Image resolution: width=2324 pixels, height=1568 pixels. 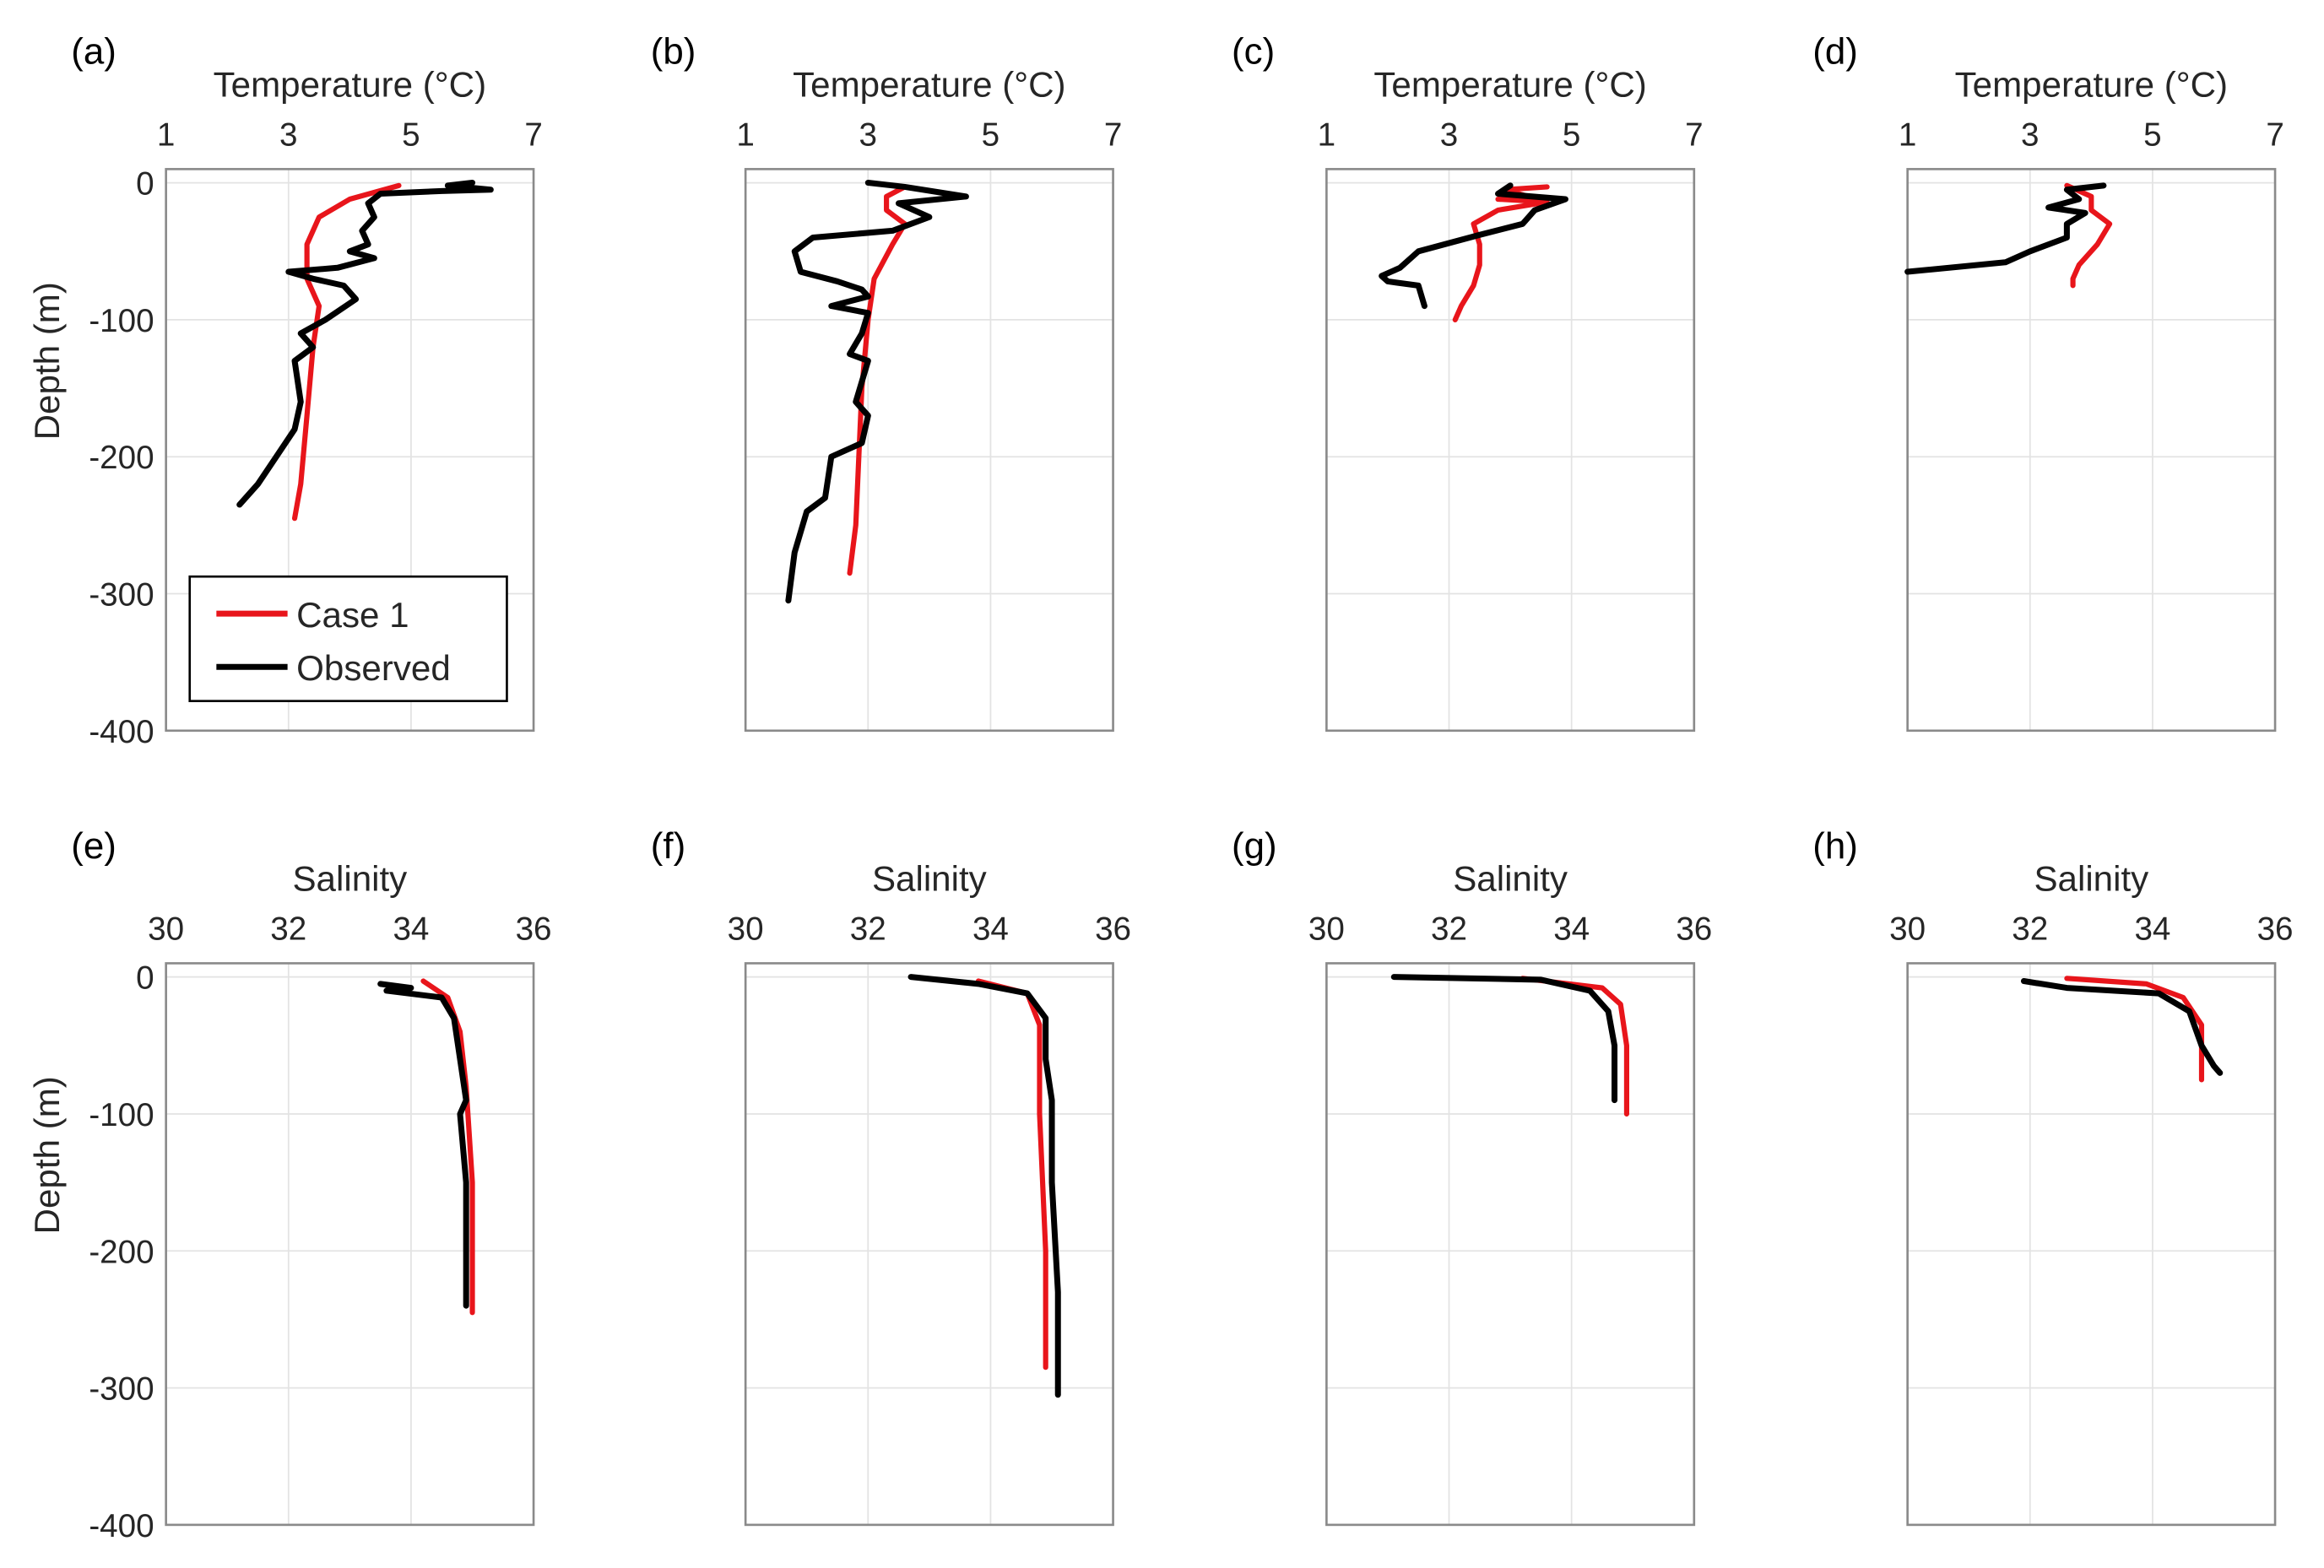 I want to click on panel-label: (d), so click(x=1835, y=52).